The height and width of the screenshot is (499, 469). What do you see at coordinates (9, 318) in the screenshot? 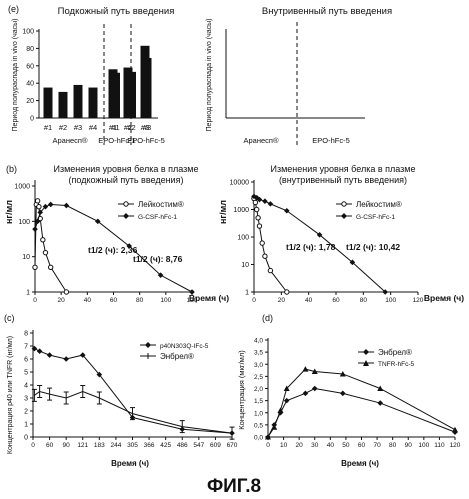
I see `panel-label-c: (c)` at bounding box center [9, 318].